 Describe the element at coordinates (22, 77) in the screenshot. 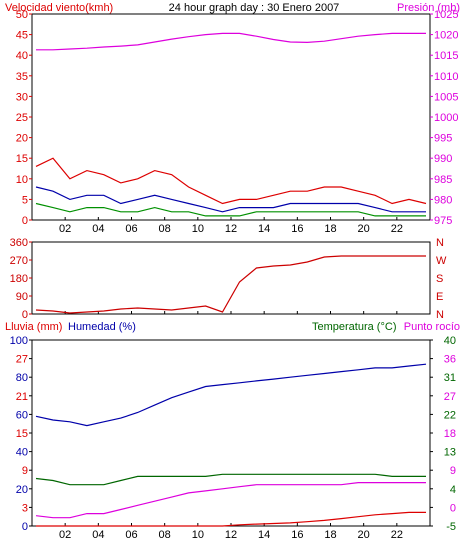

I see `wind-tick-label: 35` at that location.